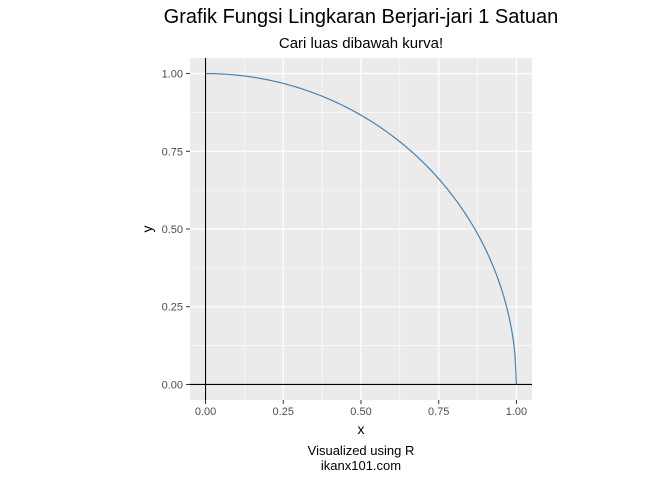  What do you see at coordinates (147, 229) in the screenshot?
I see `y-axis-title: y` at bounding box center [147, 229].